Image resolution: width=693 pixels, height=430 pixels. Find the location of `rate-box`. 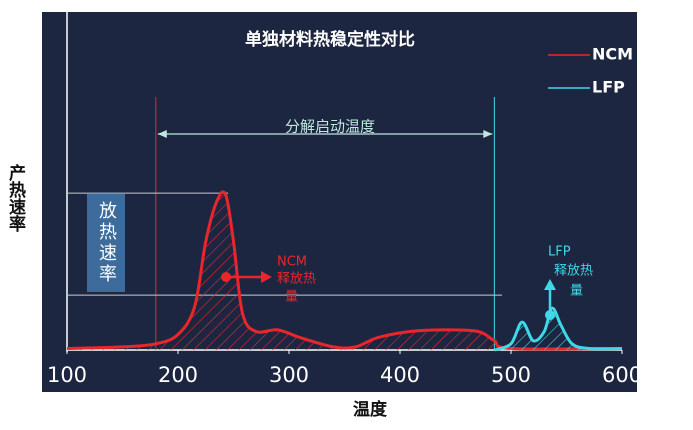

rate-box is located at coordinates (106, 243).